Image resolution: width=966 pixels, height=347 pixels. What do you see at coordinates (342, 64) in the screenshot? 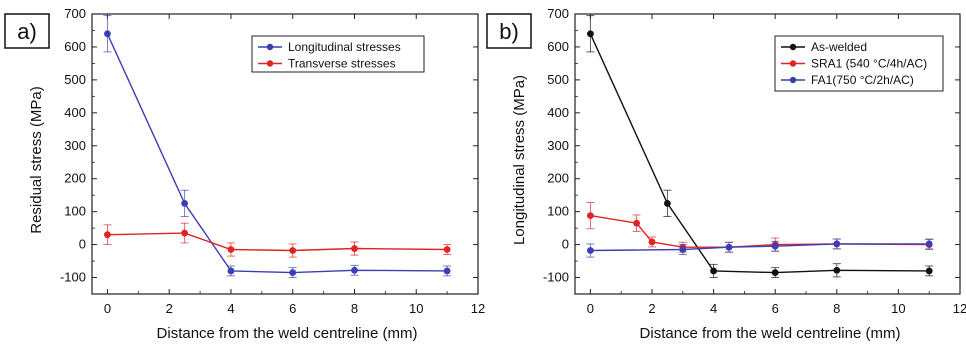
I see `legend-label: Transverse stresses` at bounding box center [342, 64].